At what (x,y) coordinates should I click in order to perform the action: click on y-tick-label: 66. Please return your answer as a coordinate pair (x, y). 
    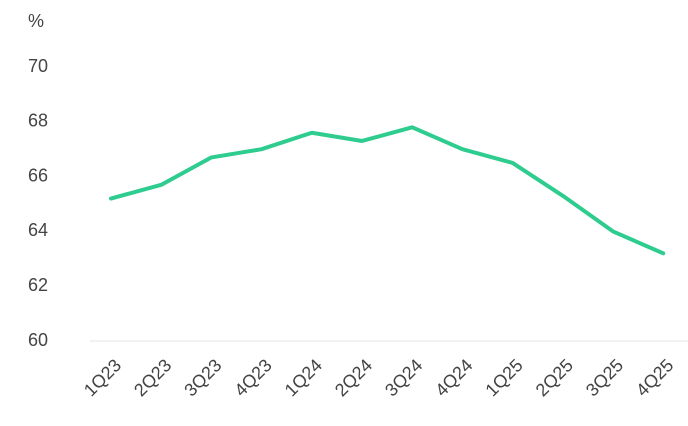
    Looking at the image, I should click on (38, 175).